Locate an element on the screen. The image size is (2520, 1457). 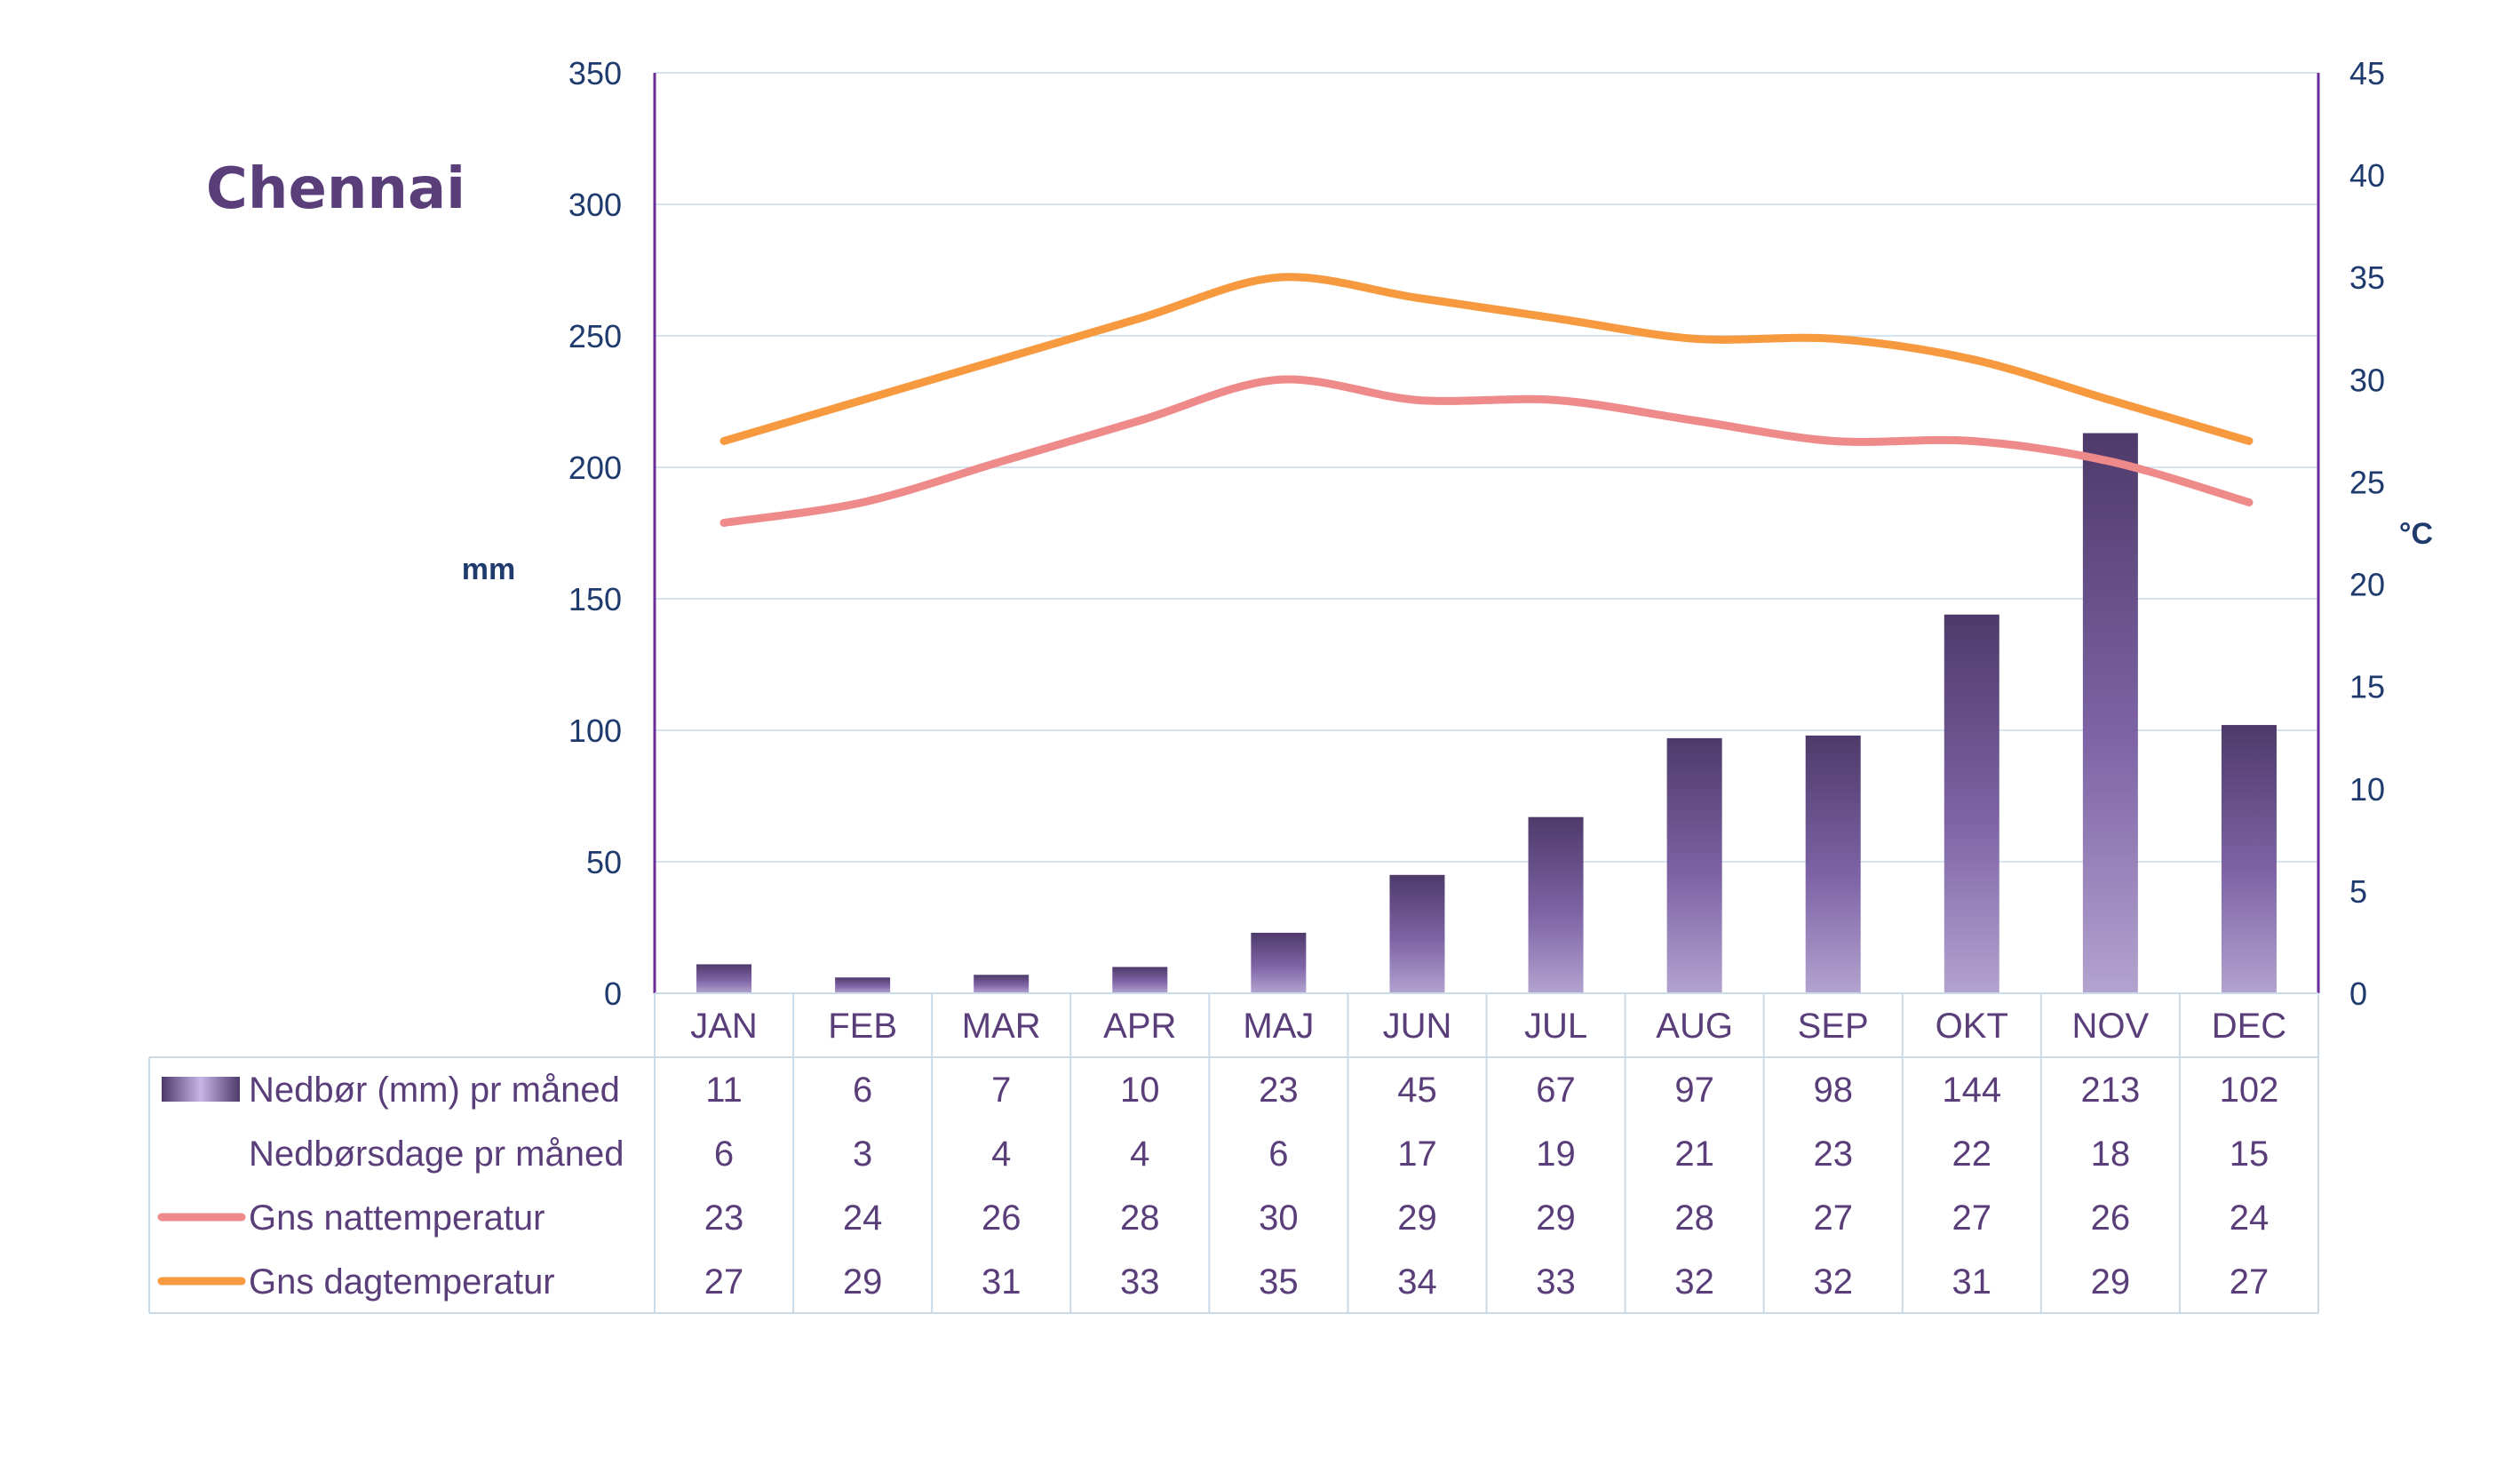
x-tick-label: JUN is located at coordinates (1417, 1026).